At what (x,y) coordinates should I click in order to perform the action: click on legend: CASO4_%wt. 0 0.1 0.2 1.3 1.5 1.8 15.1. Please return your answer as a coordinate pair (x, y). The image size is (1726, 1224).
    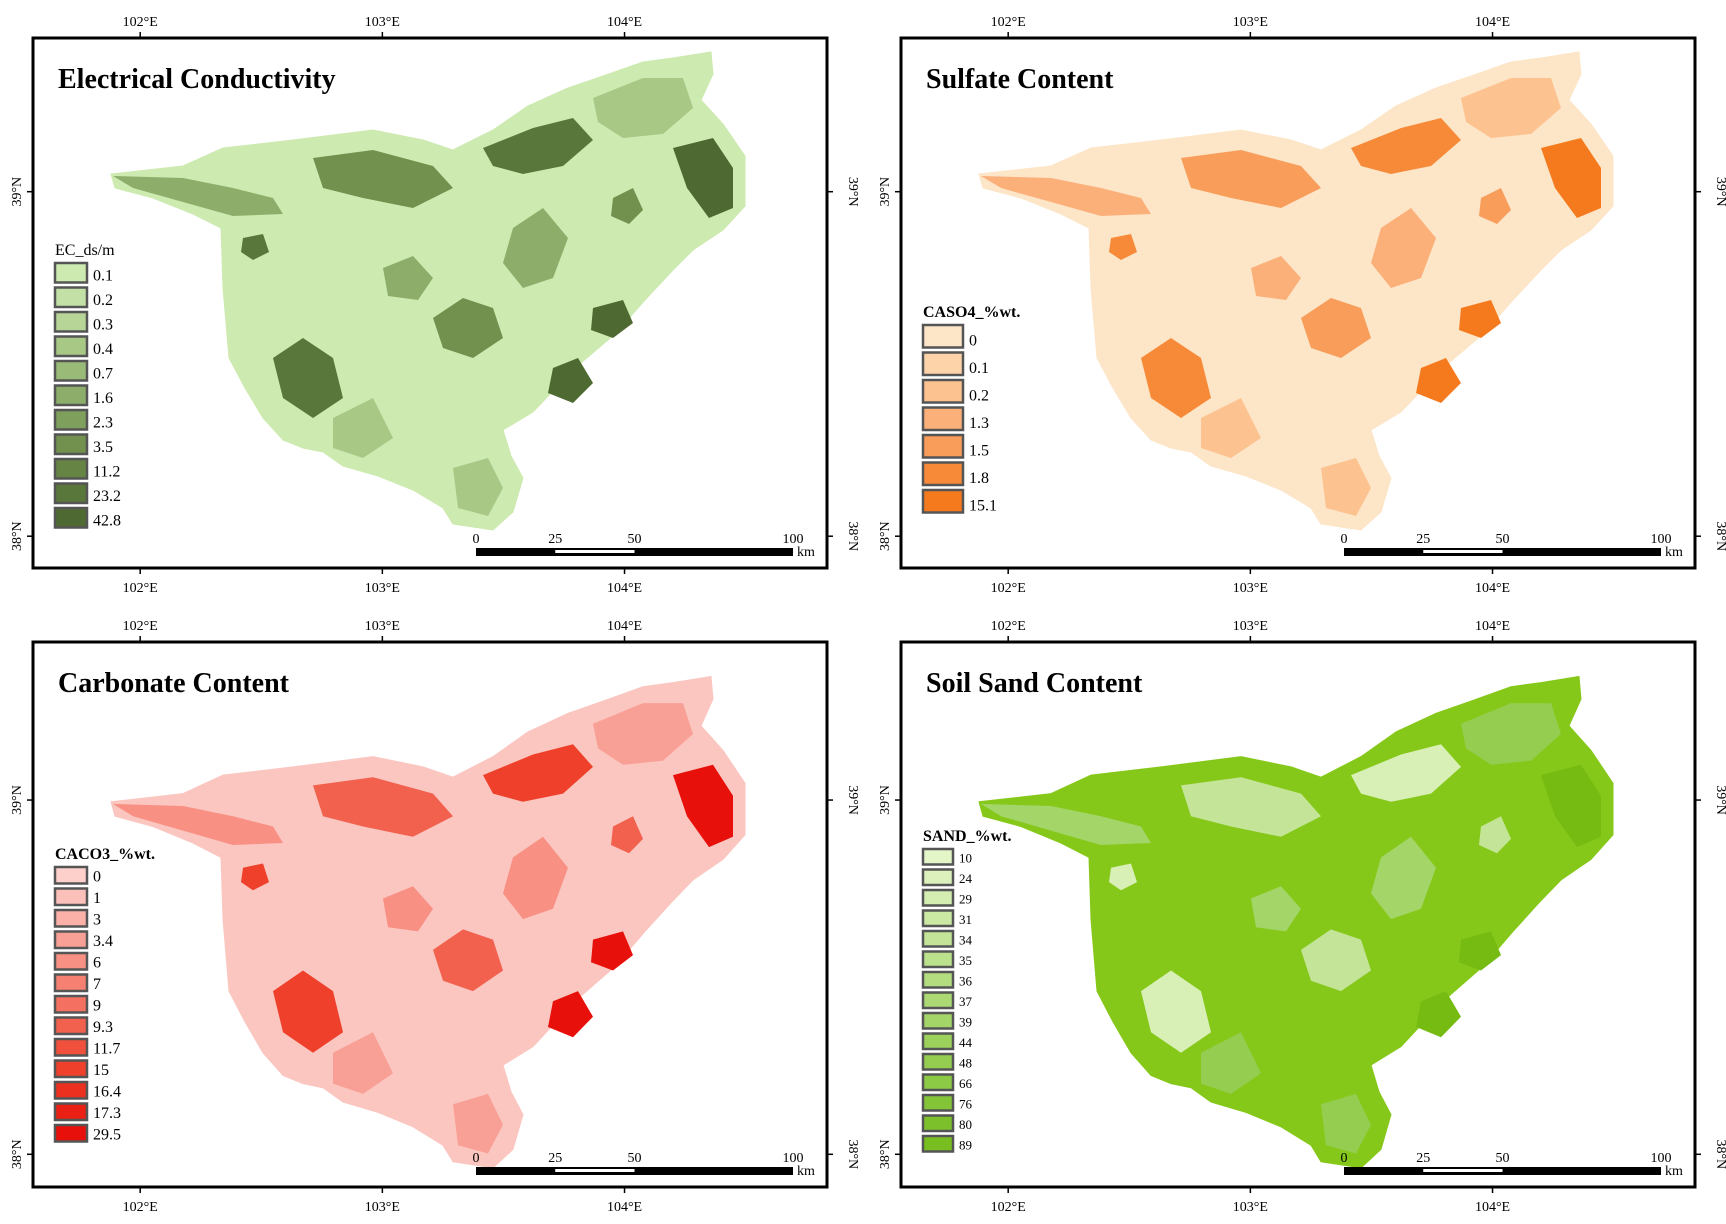
    Looking at the image, I should click on (970, 409).